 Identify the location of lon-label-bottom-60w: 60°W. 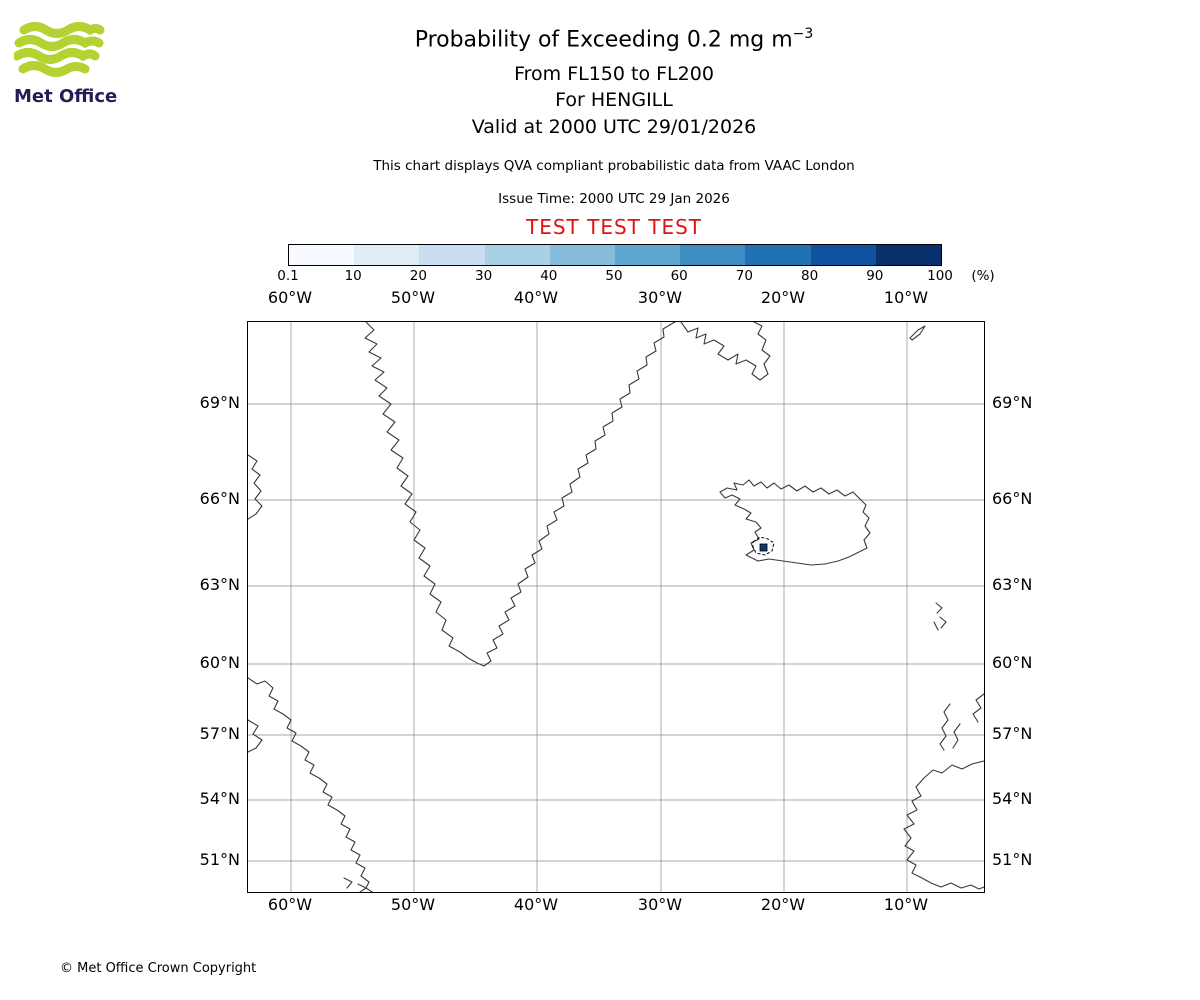
(290, 904).